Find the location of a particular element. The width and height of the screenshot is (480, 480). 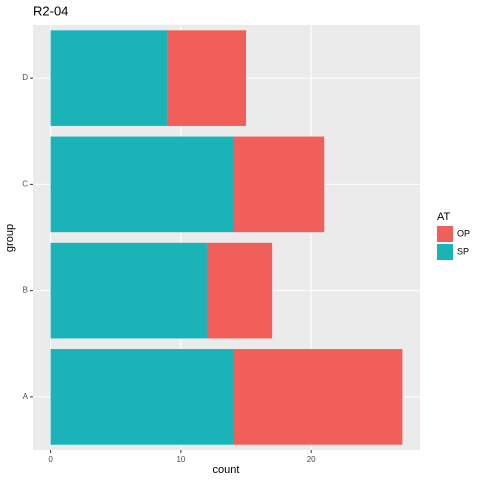

x-tick-label: 0 is located at coordinates (50, 459).